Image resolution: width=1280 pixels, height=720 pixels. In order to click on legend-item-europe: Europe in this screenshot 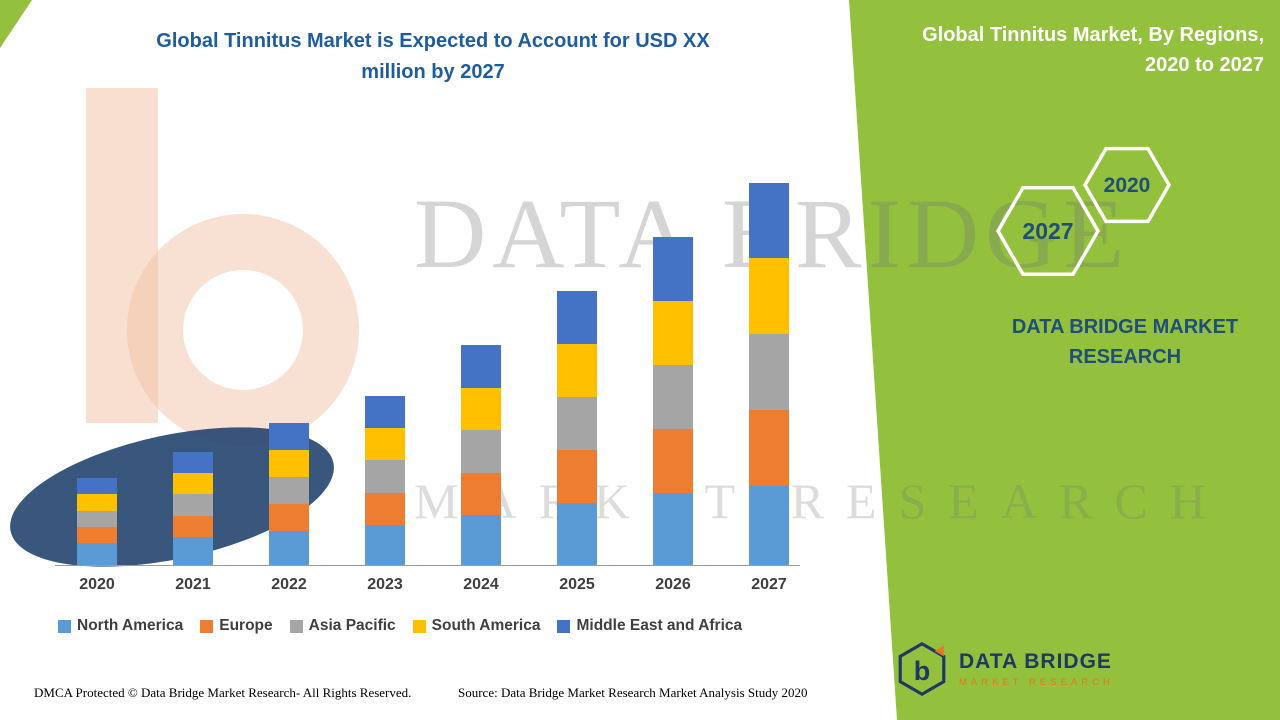, I will do `click(236, 626)`.